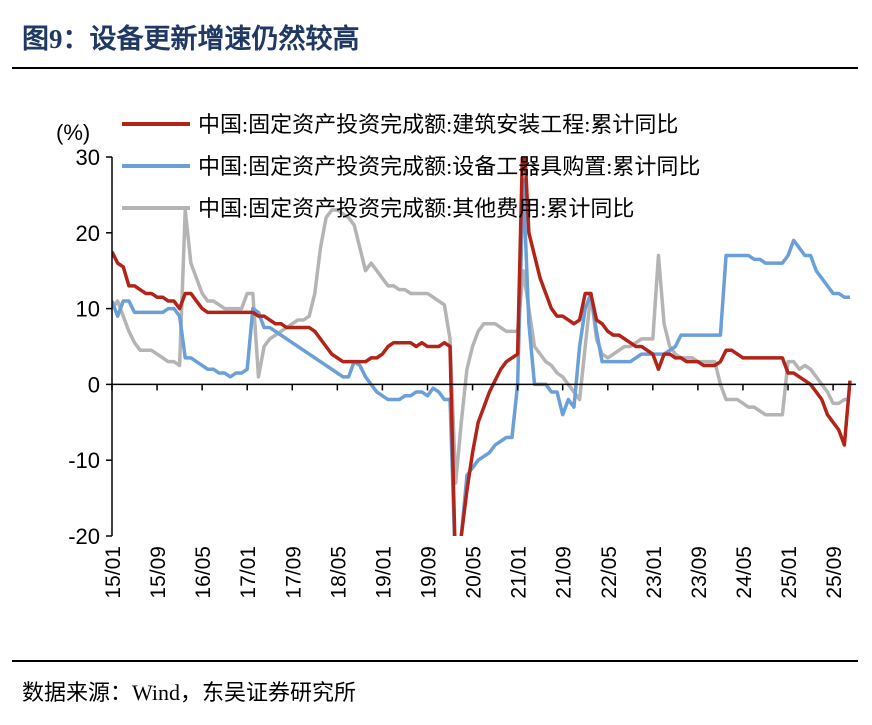  I want to click on x-tick-label: 17/01, so click(248, 572).